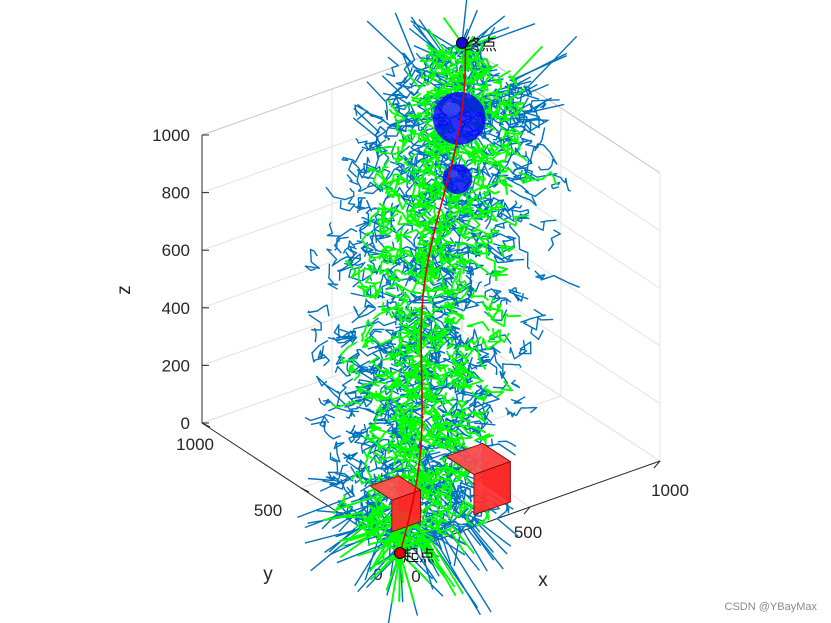  What do you see at coordinates (478, 458) in the screenshot?
I see `cube-obstacle-face` at bounding box center [478, 458].